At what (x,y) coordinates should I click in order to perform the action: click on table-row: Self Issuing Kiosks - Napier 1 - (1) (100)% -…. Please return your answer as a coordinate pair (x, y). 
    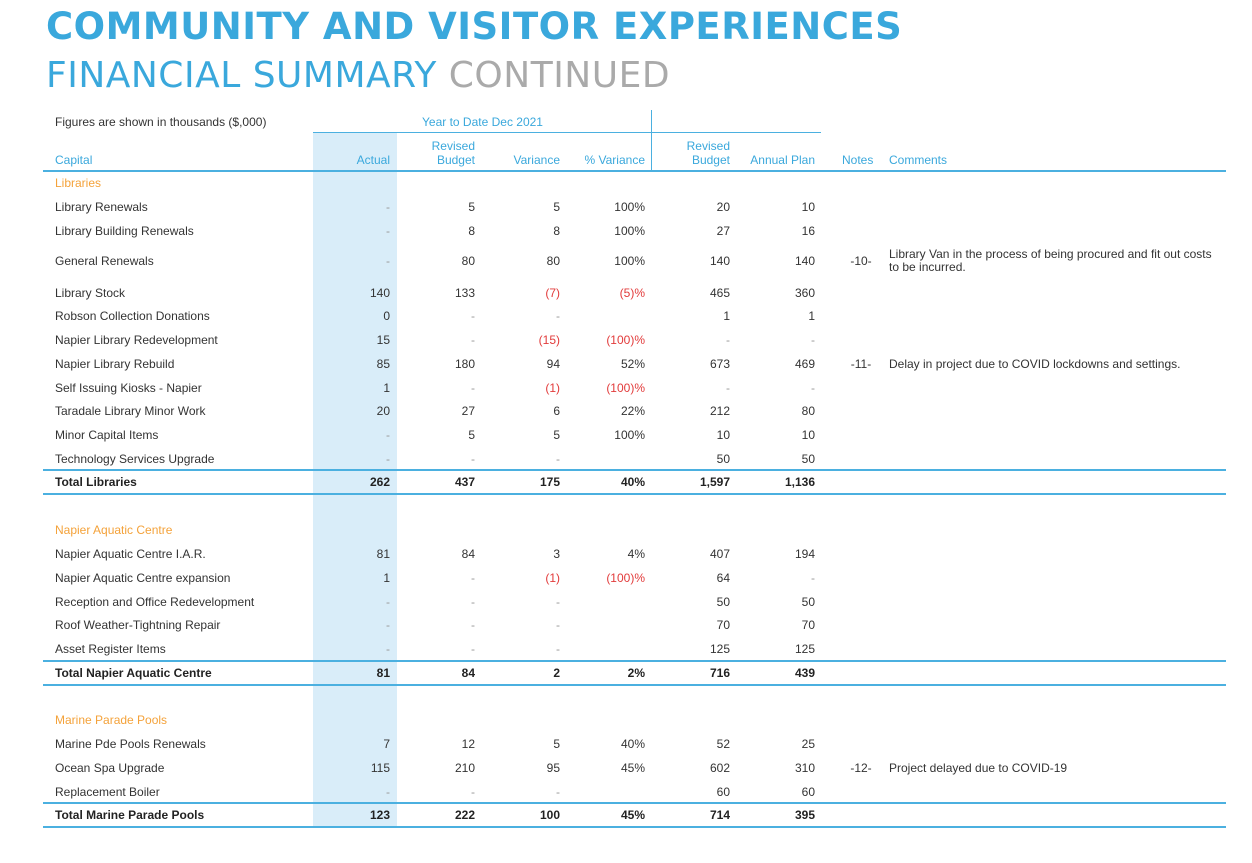
    Looking at the image, I should click on (626, 388).